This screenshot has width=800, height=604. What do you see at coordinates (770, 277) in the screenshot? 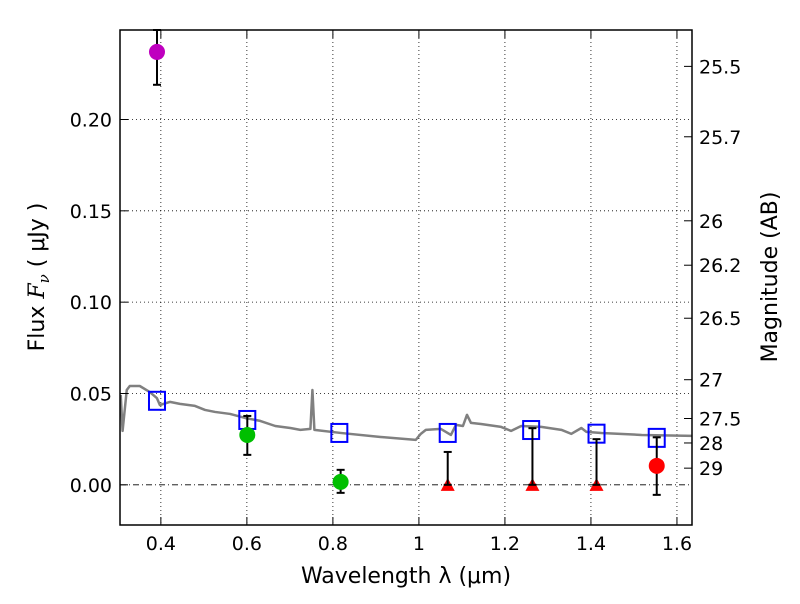
I see `y2-axis-label: Magnitude (AB)` at bounding box center [770, 277].